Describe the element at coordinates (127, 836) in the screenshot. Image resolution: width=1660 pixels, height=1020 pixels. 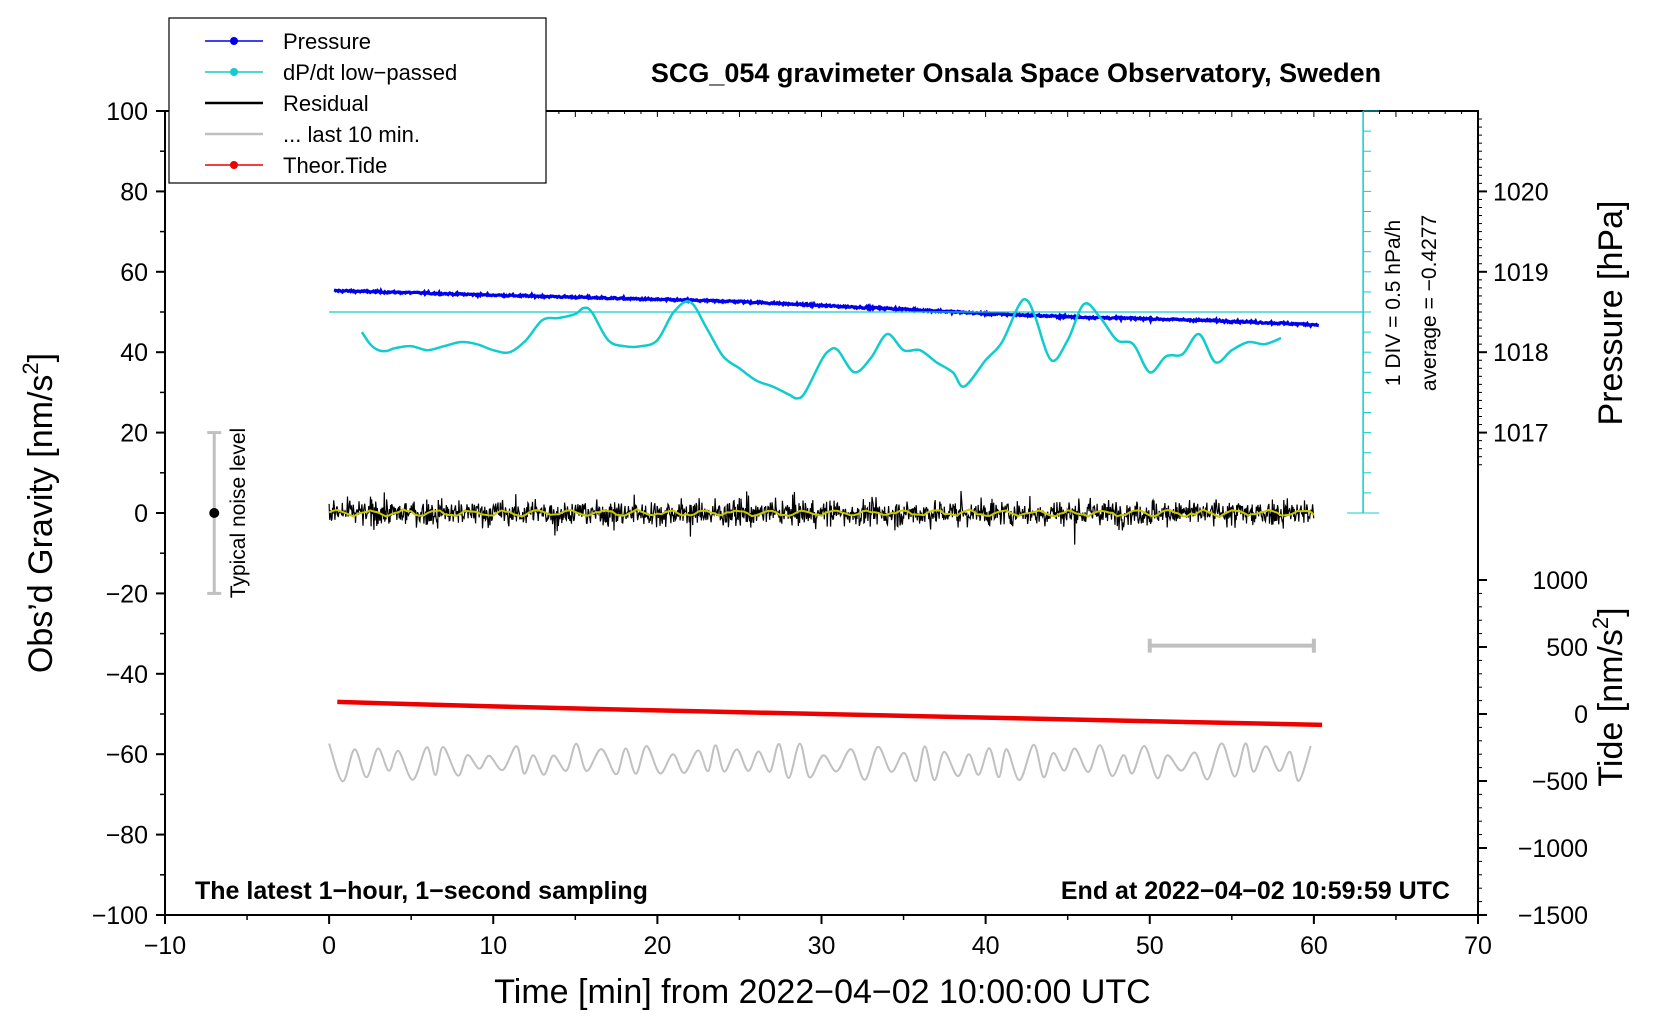
I see `y-tick-label: −80` at that location.